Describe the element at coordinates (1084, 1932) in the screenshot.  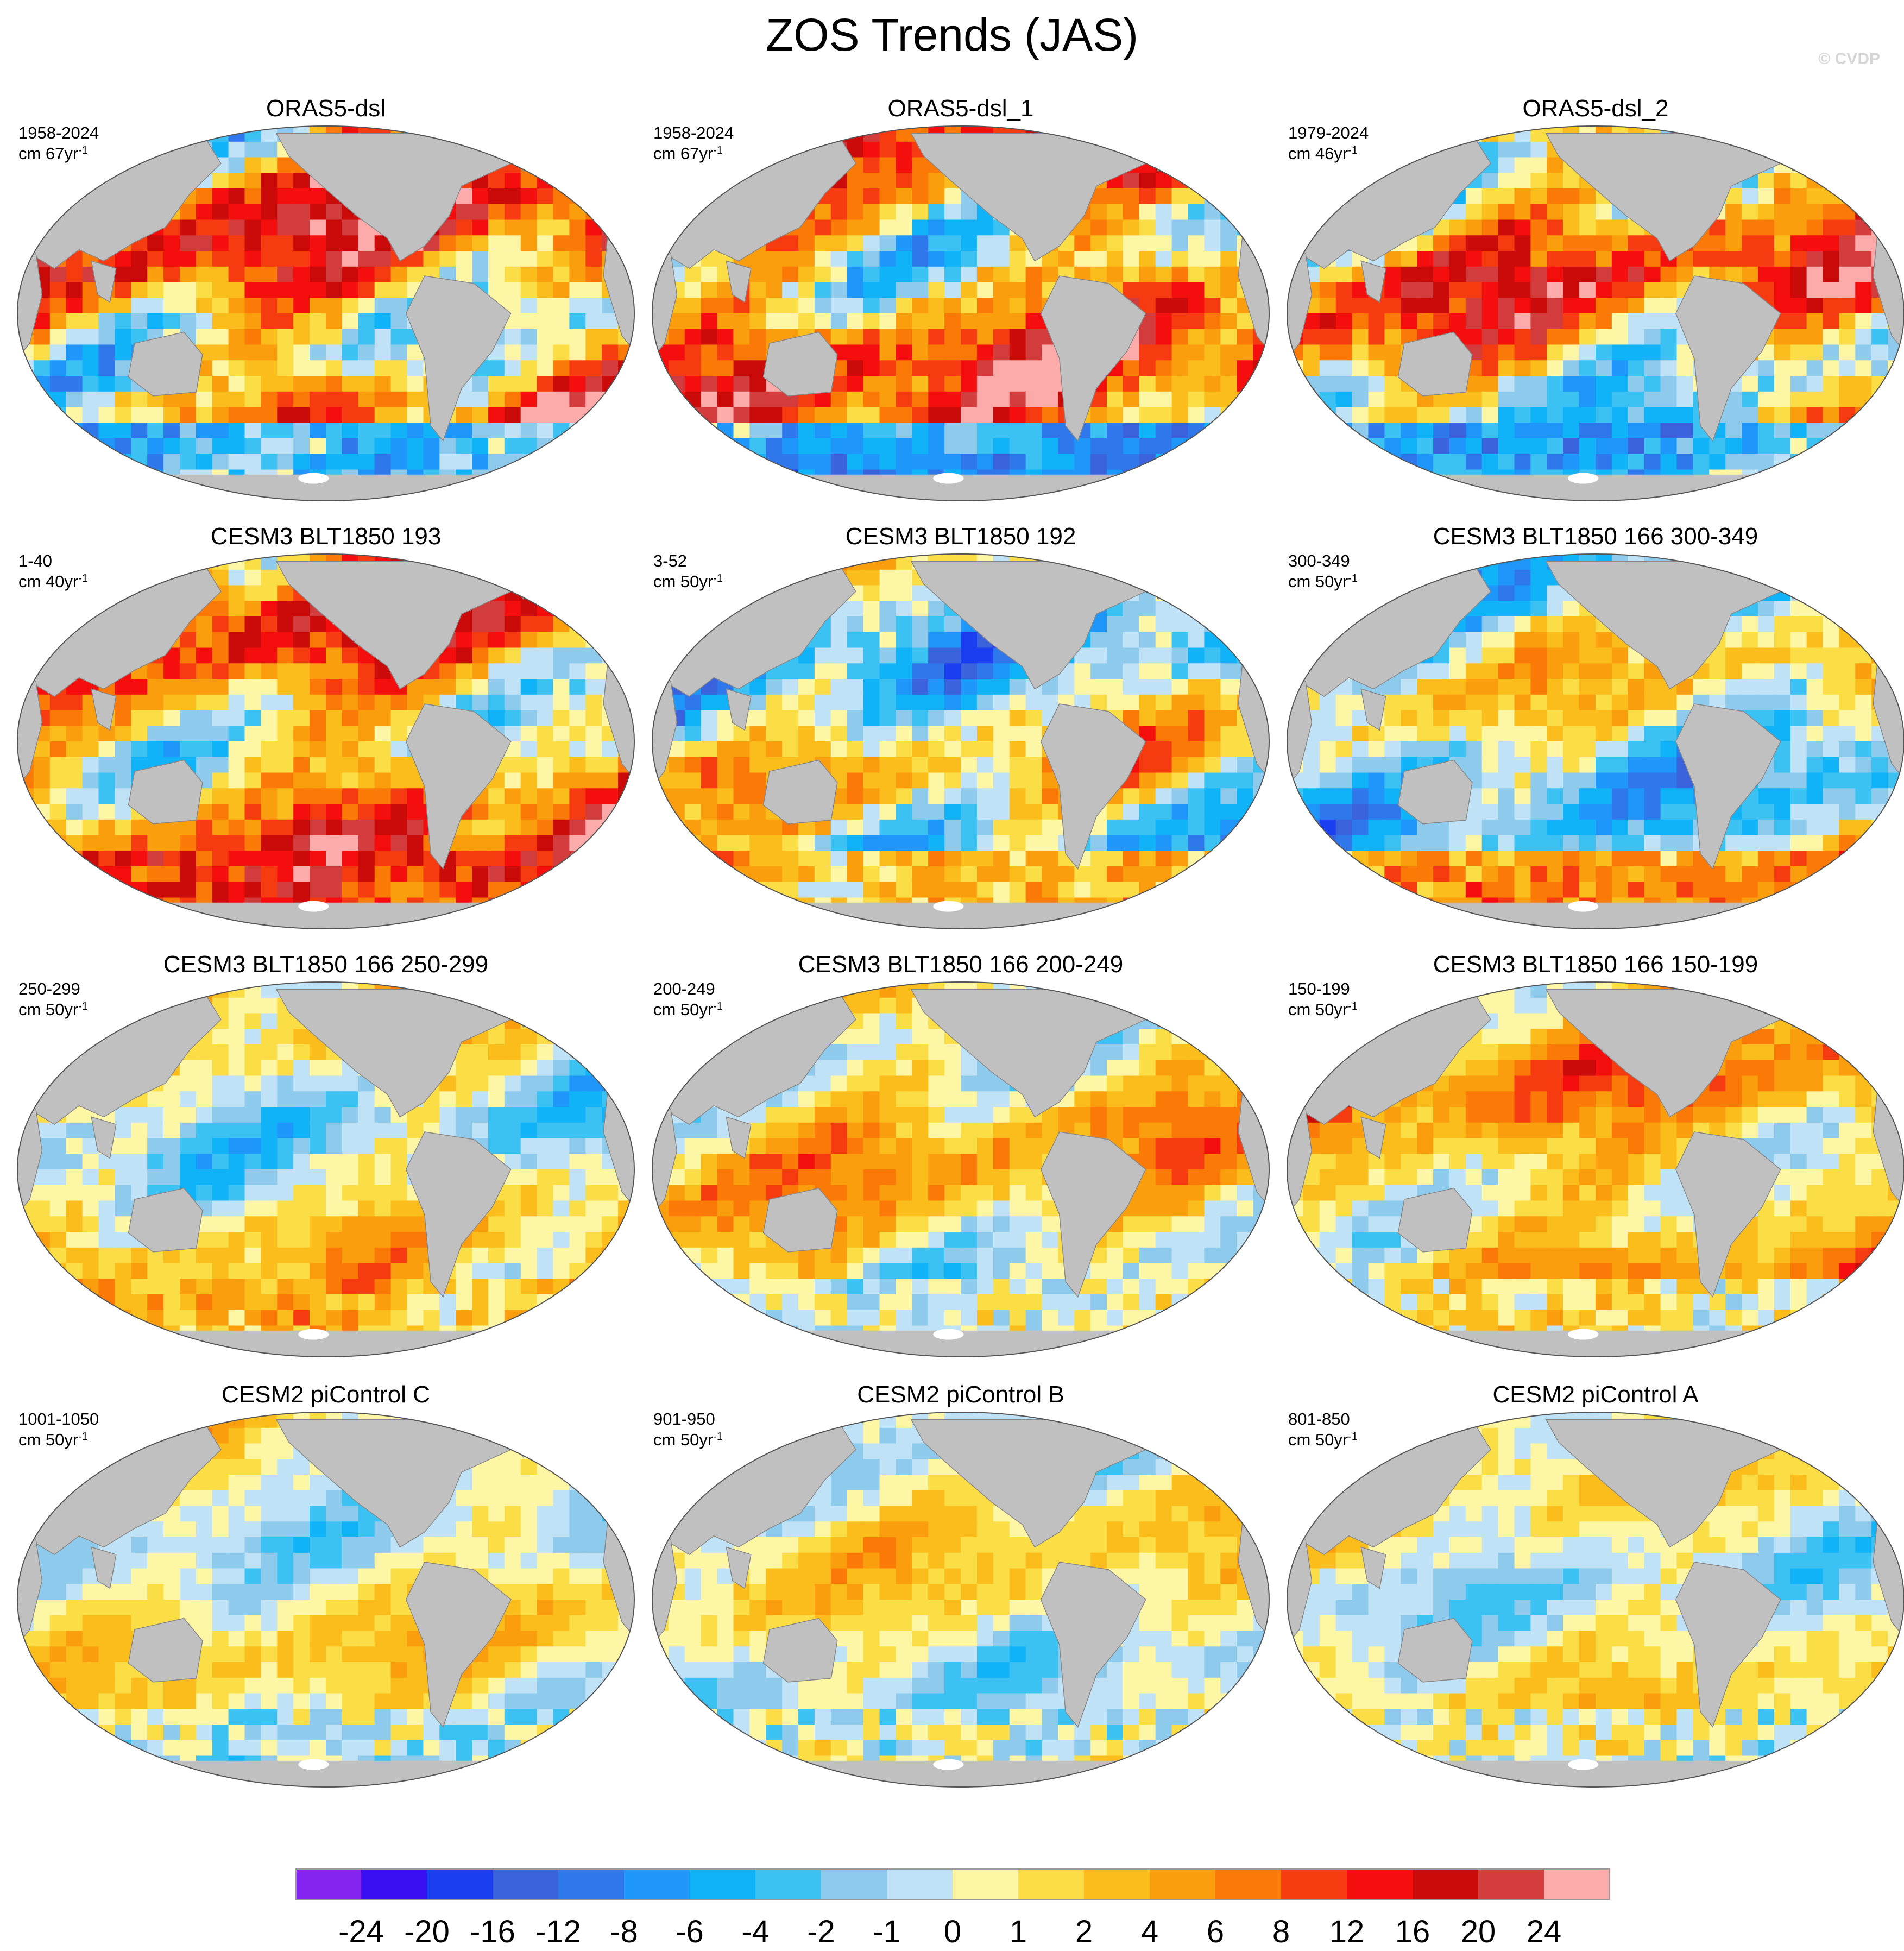
I see `colorbar-tick-label: 2` at that location.